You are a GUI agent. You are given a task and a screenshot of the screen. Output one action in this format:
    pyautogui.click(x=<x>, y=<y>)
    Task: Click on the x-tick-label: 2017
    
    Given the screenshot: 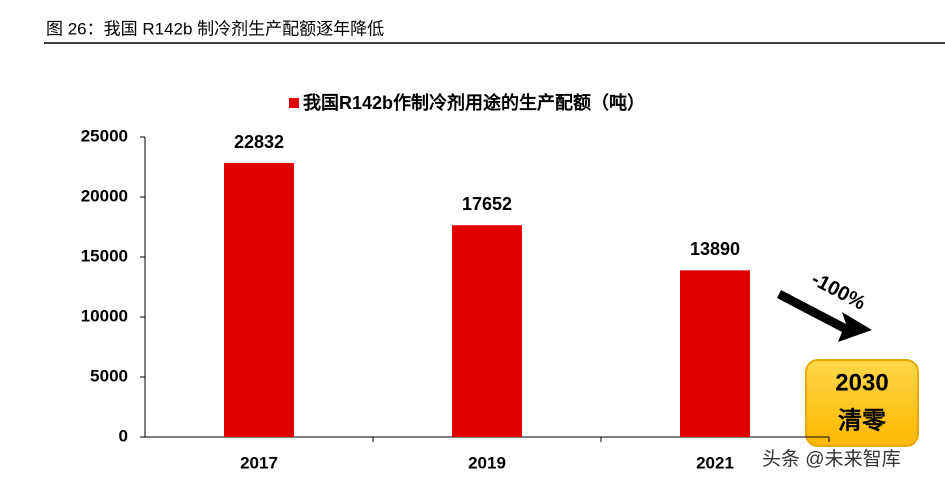 What is the action you would take?
    pyautogui.click(x=259, y=462)
    